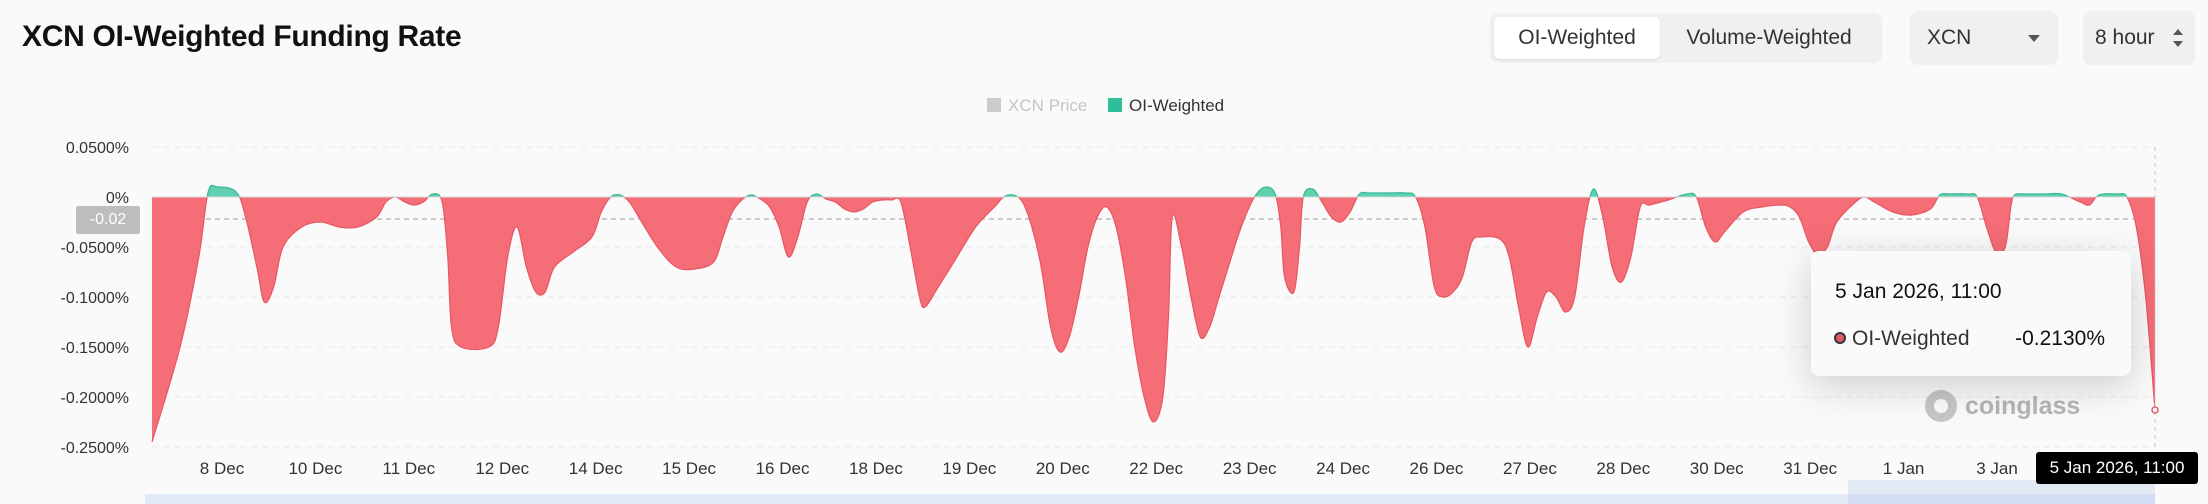  I want to click on weighting-toggle: OI-Weighted Volume-Weighted, so click(1686, 38).